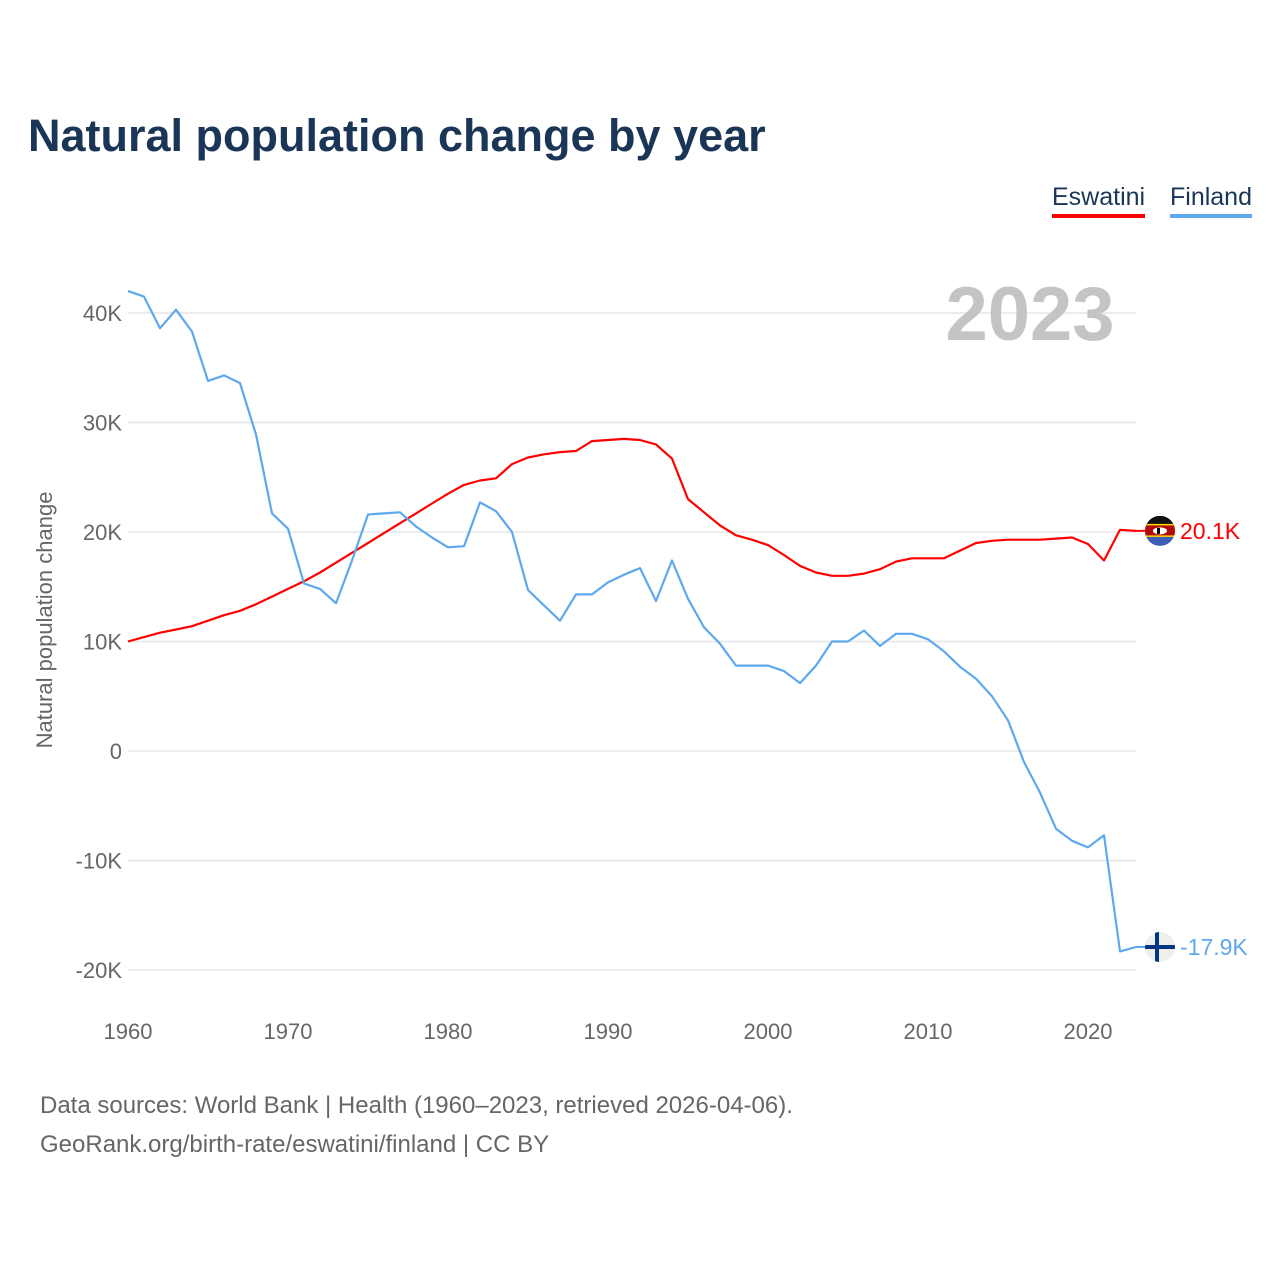 The width and height of the screenshot is (1280, 1280). I want to click on x-tick-label: 2010, so click(928, 1031).